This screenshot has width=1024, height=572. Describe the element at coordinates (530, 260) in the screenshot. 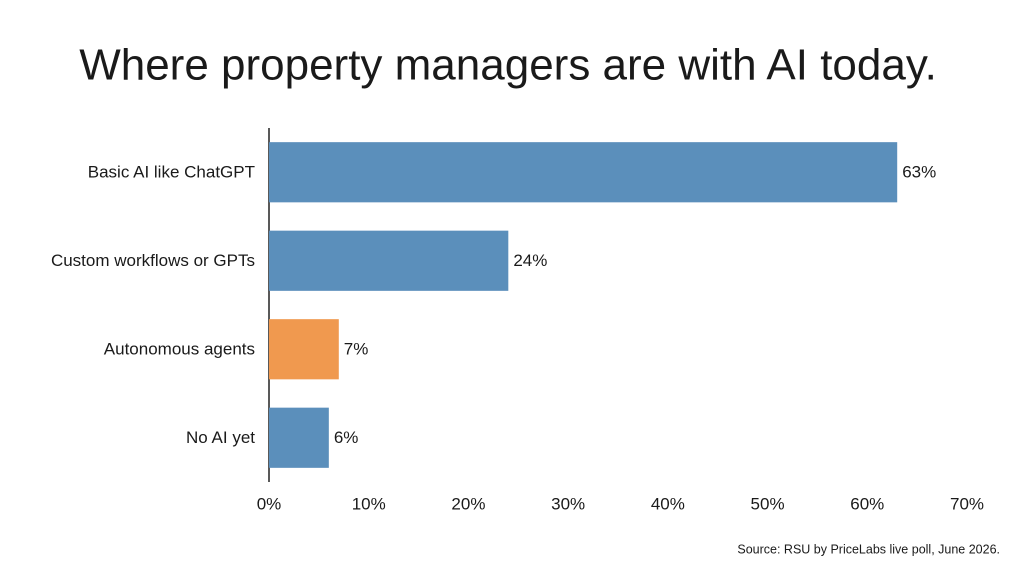

I see `value-label: 24%` at that location.